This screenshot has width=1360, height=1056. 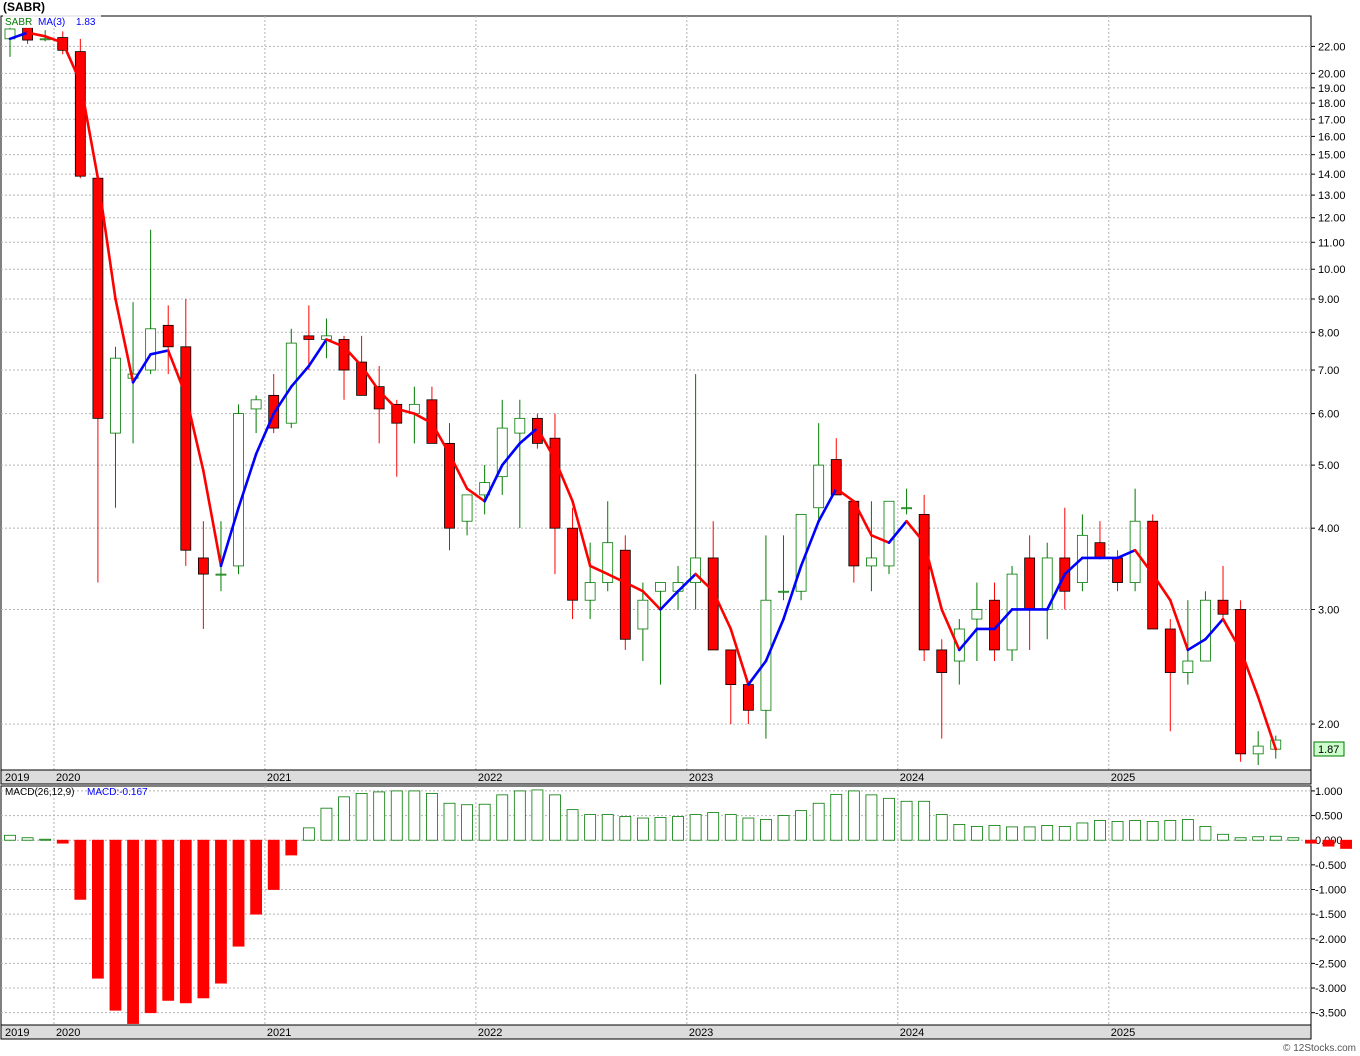 I want to click on macd-tick-label: -3.500, so click(x=1330, y=1014).